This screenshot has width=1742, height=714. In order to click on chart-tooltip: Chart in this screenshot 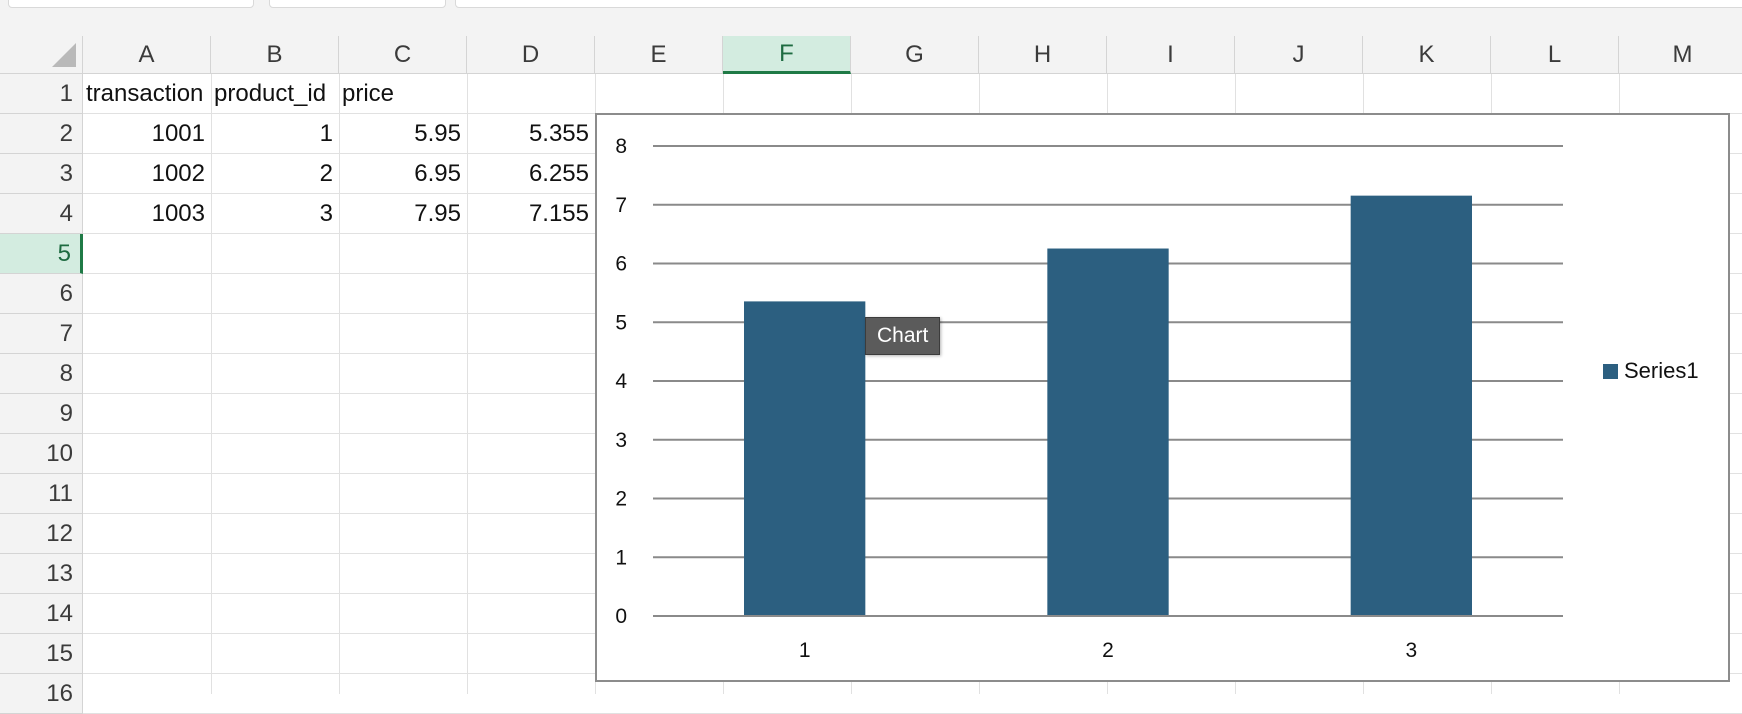, I will do `click(903, 336)`.